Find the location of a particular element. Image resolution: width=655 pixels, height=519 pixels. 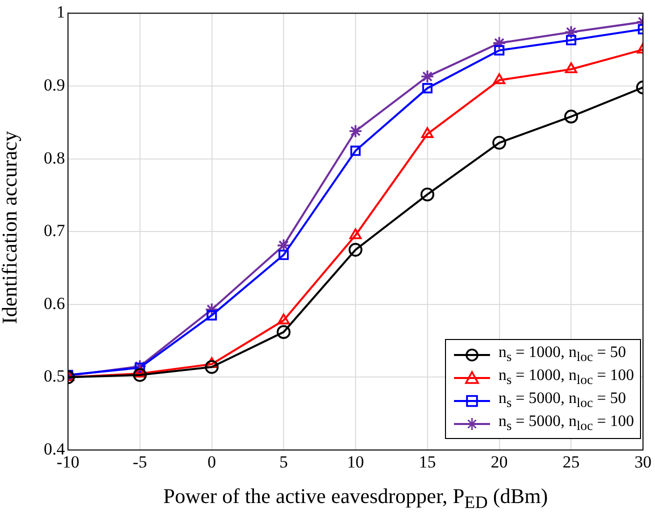

x-tick-label: 15 is located at coordinates (427, 462).